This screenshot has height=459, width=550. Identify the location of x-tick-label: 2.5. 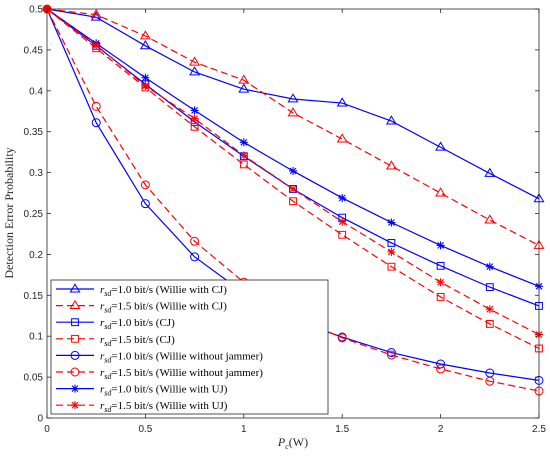
(539, 429).